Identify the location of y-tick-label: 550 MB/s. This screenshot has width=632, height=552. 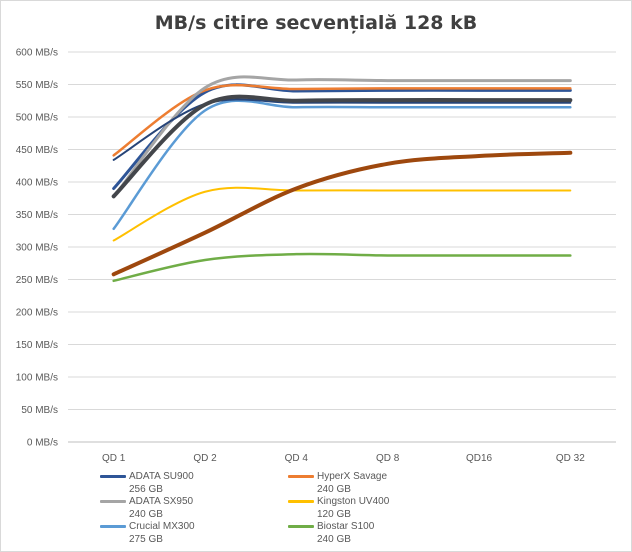
(37, 85).